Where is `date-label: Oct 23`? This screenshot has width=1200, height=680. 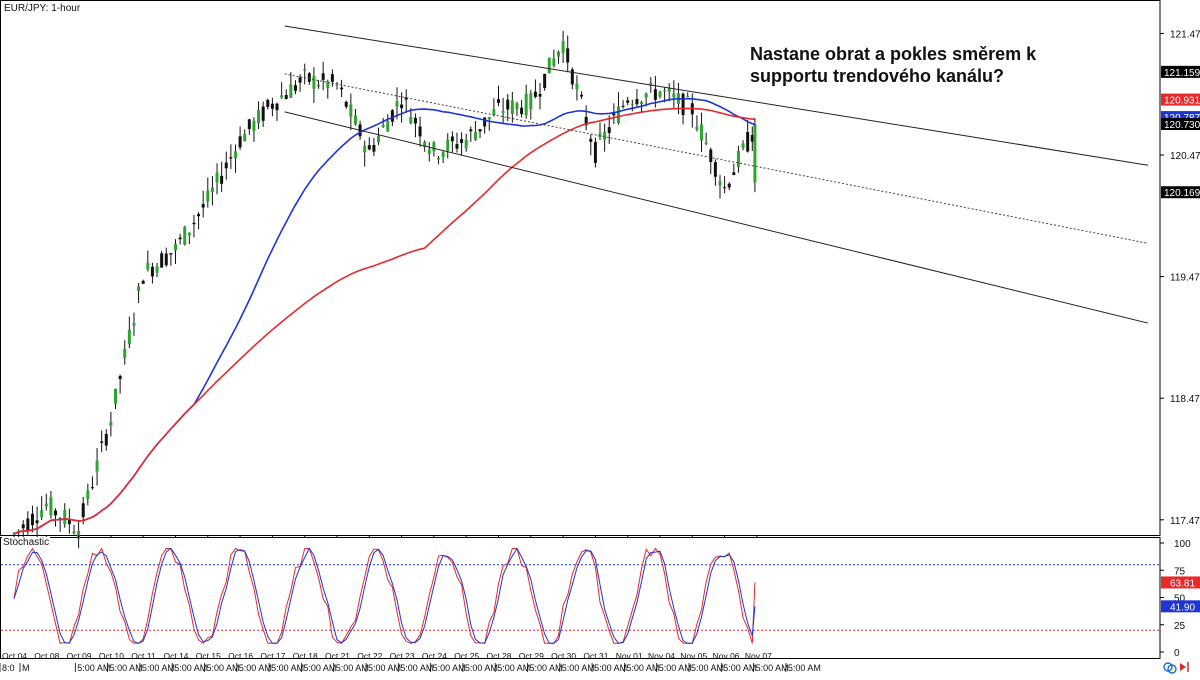 date-label: Oct 23 is located at coordinates (402, 656).